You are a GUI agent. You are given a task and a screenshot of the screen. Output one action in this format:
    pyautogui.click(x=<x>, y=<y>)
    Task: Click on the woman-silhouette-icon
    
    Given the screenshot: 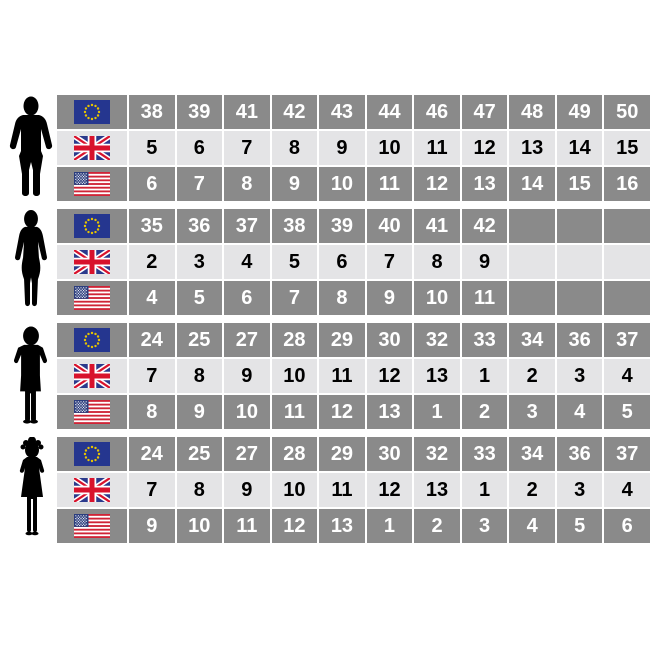 What is the action you would take?
    pyautogui.click(x=31, y=262)
    